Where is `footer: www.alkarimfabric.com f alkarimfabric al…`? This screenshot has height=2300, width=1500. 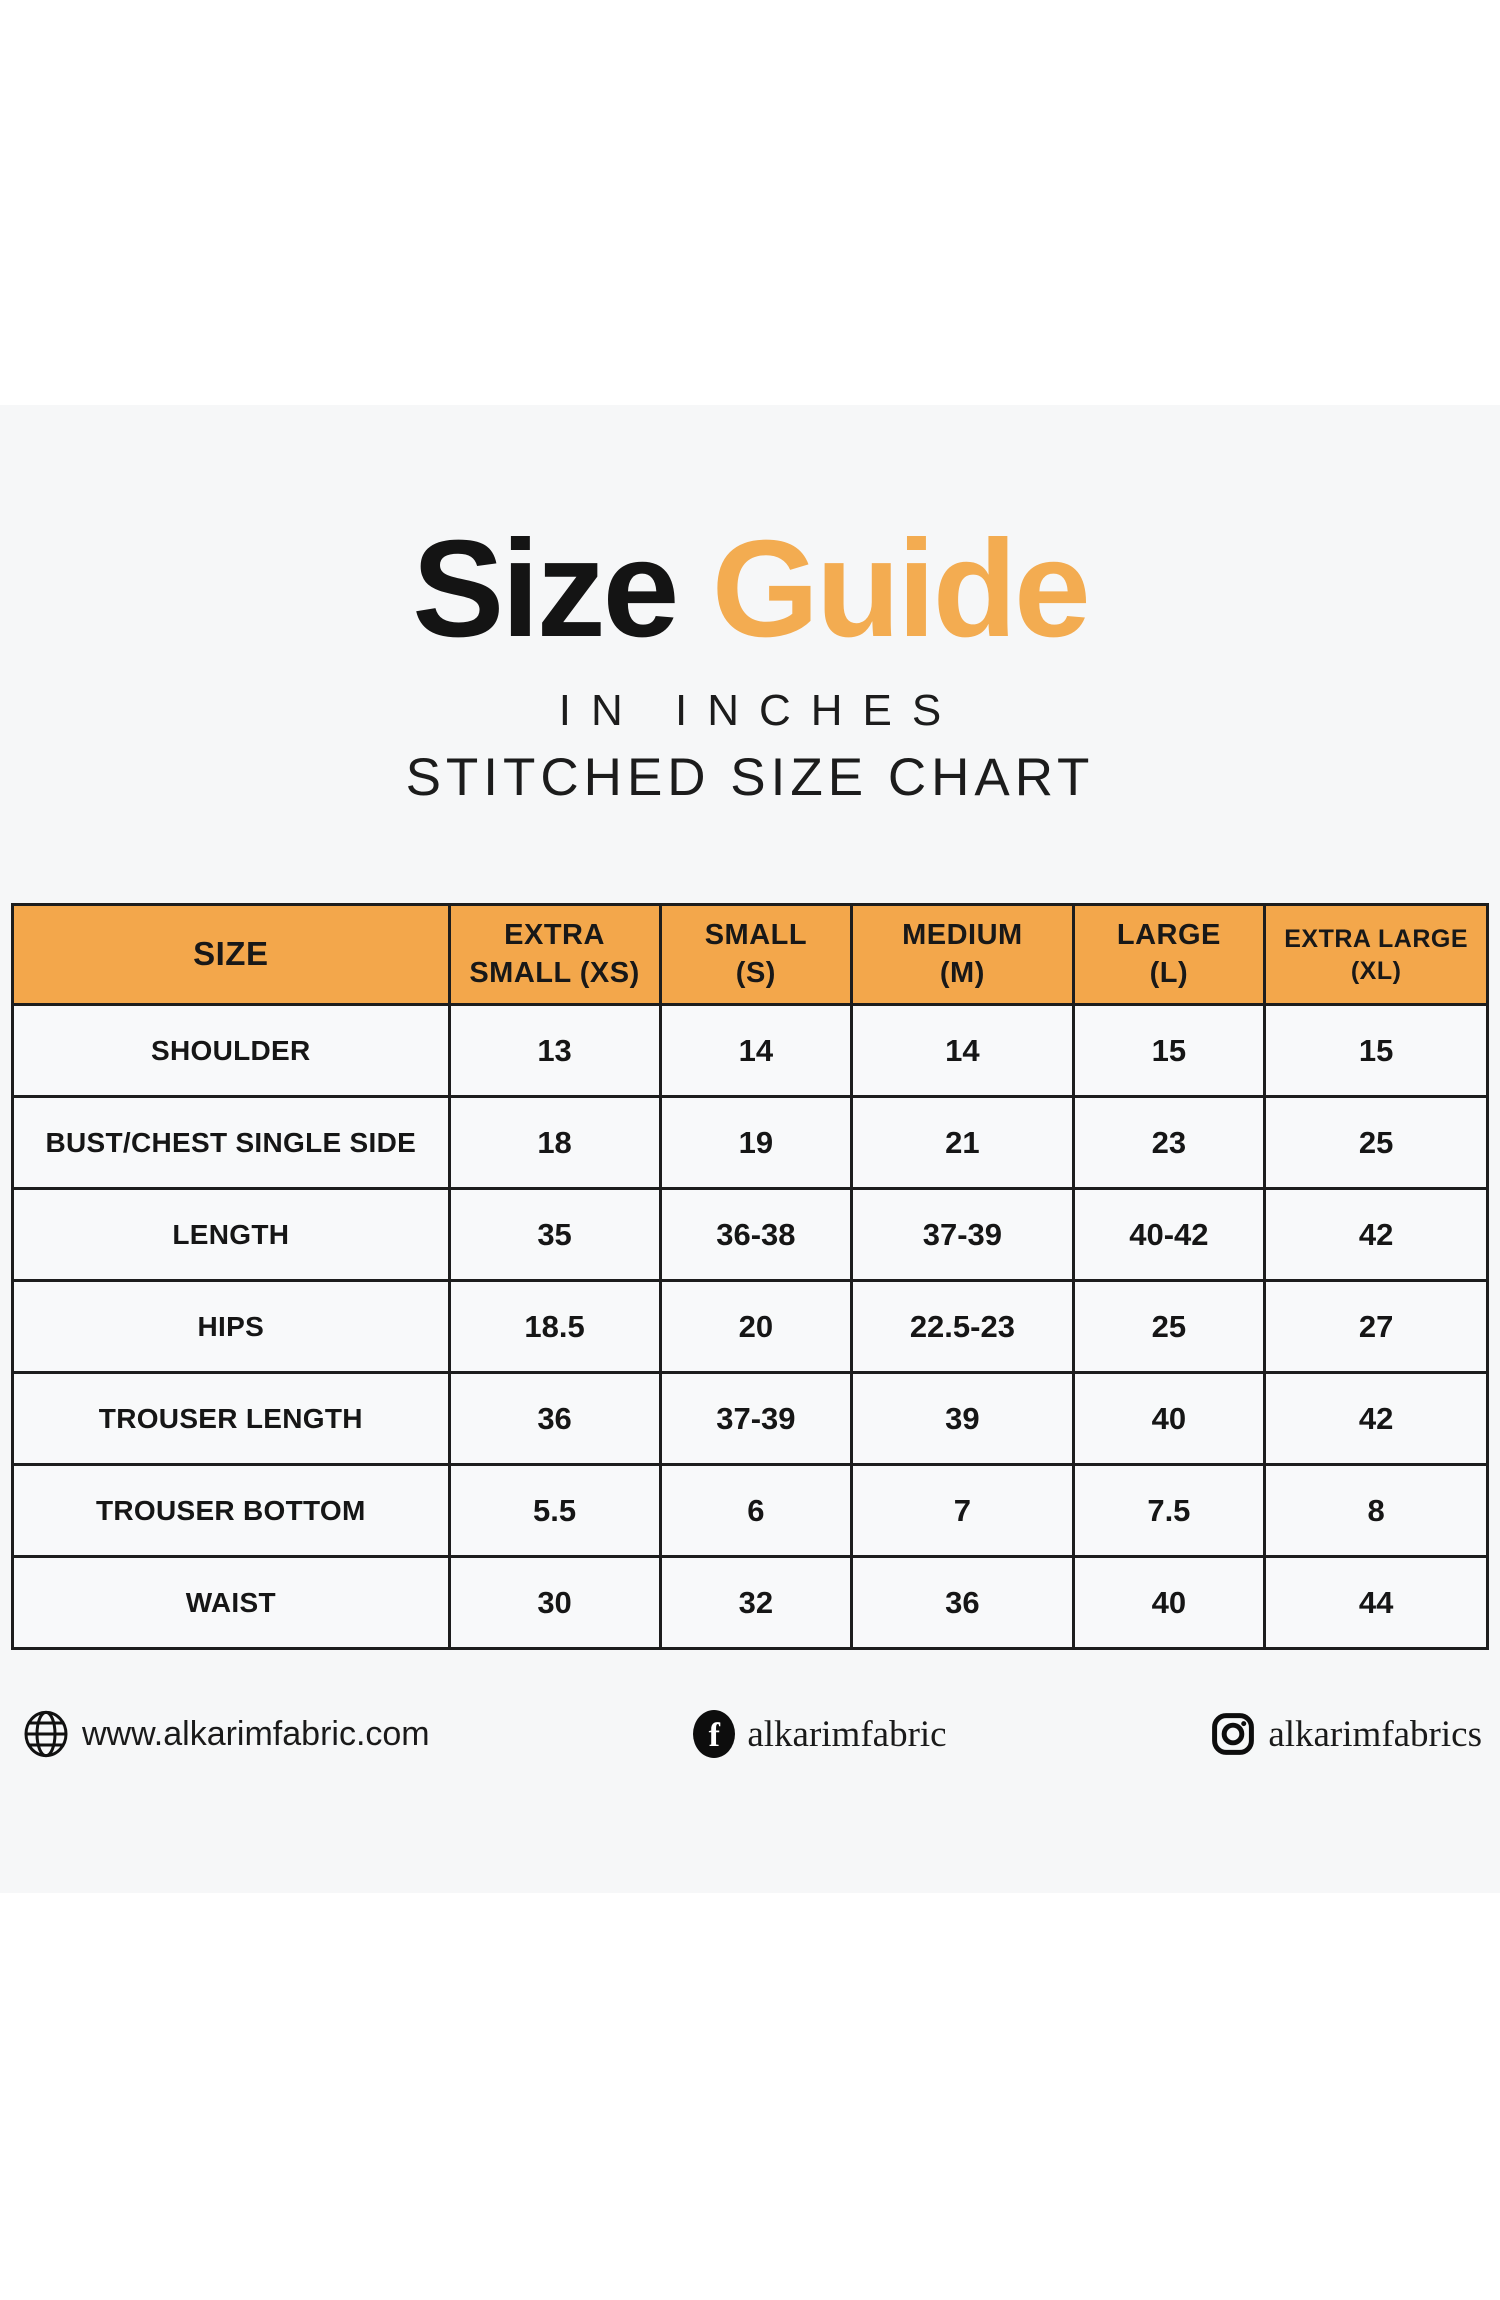
footer: www.alkarimfabric.com f alkarimfabric al… is located at coordinates (752, 1734).